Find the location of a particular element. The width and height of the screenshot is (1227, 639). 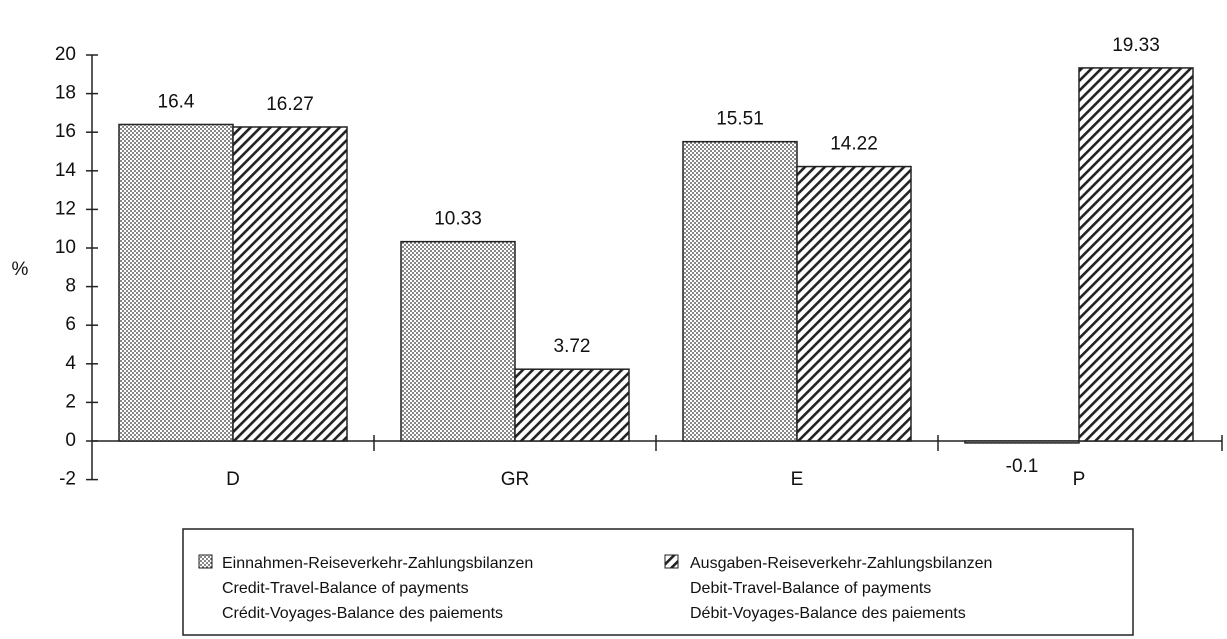

y-tick-label: 6 is located at coordinates (70, 324).